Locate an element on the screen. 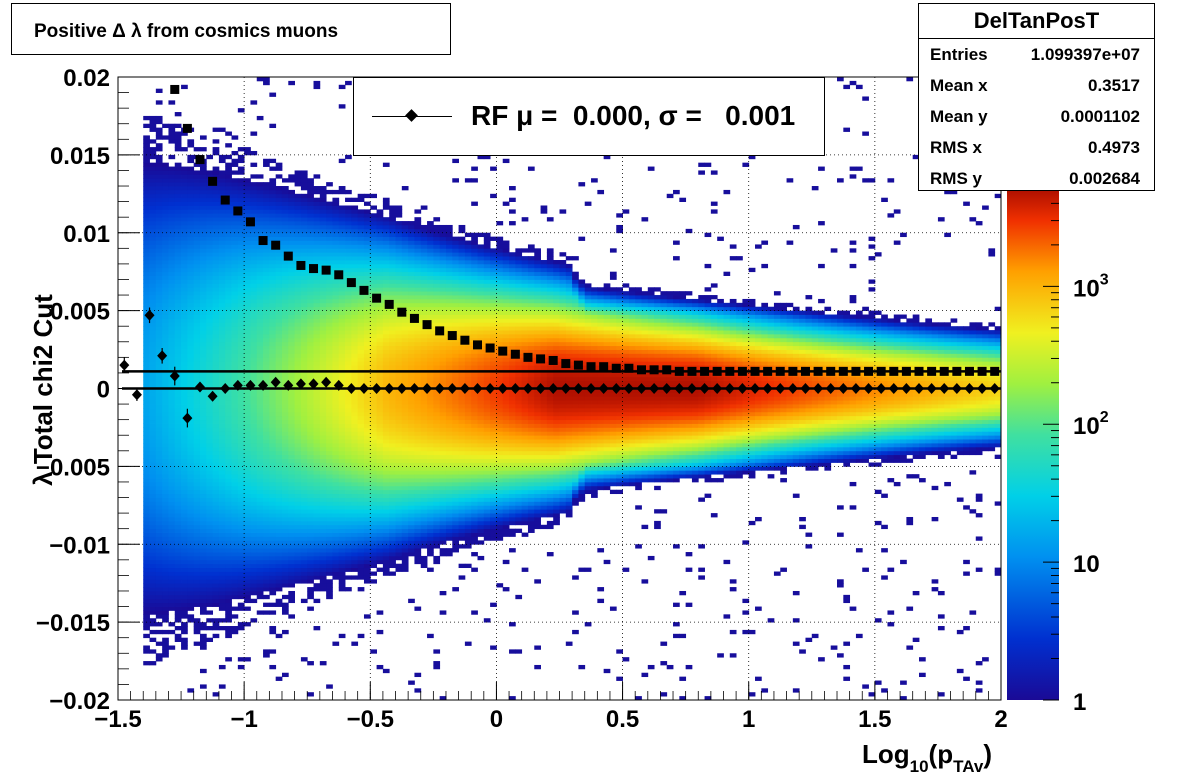  stats-row: Mean x 0.3517 is located at coordinates (1035, 85).